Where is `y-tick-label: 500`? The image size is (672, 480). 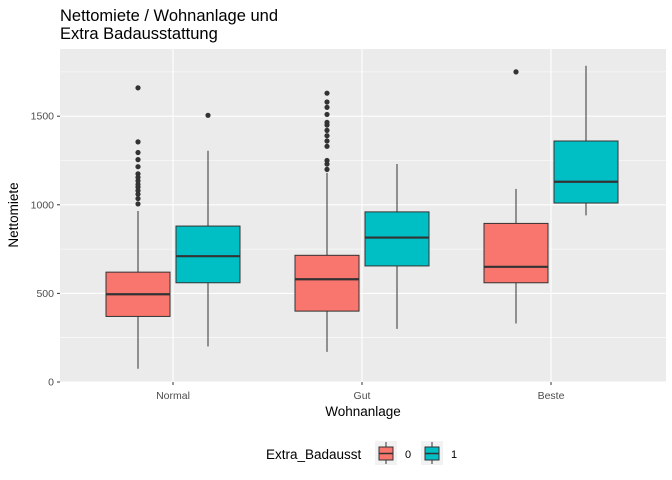
y-tick-label: 500 is located at coordinates (45, 294).